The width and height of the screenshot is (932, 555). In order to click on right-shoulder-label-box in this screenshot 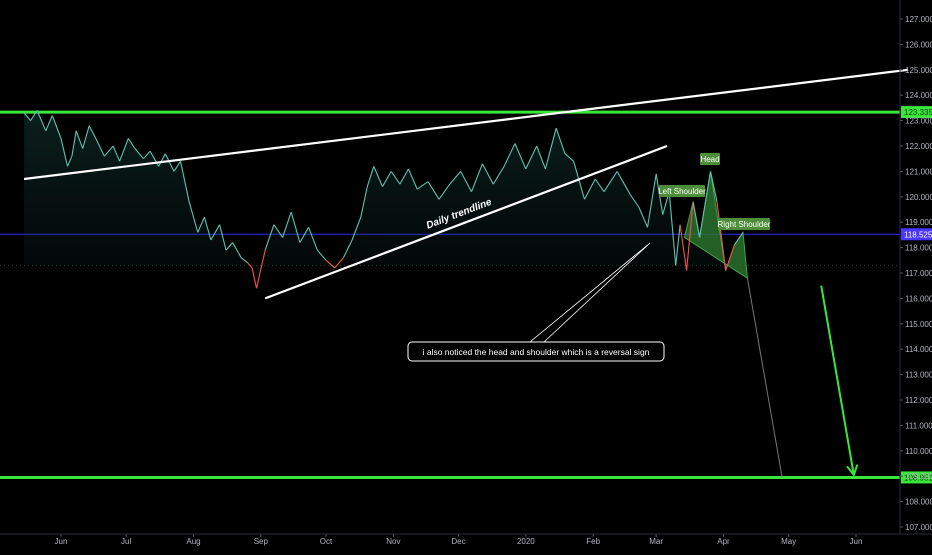, I will do `click(744, 224)`.